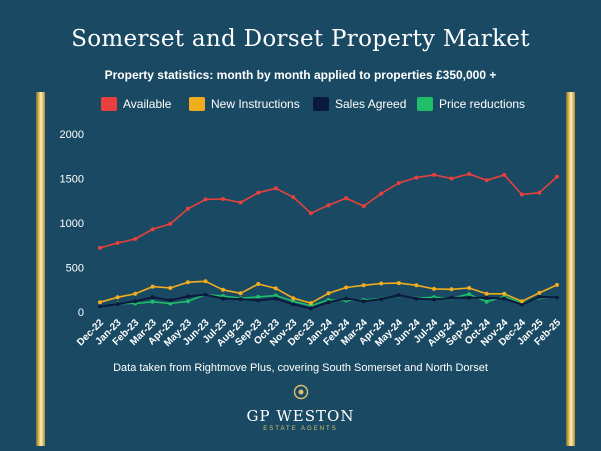 This screenshot has height=451, width=601. Describe the element at coordinates (72, 224) in the screenshot. I see `y-tick-label: 1000` at that location.